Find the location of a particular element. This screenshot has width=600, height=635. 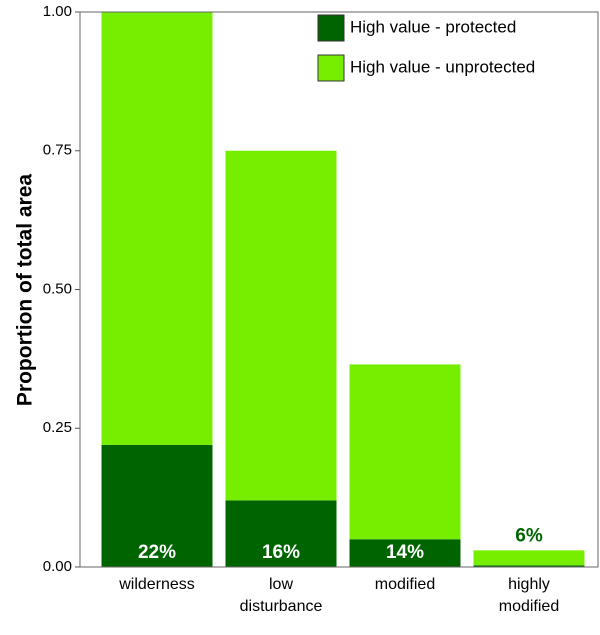

x-tick-label: highly is located at coordinates (529, 584).